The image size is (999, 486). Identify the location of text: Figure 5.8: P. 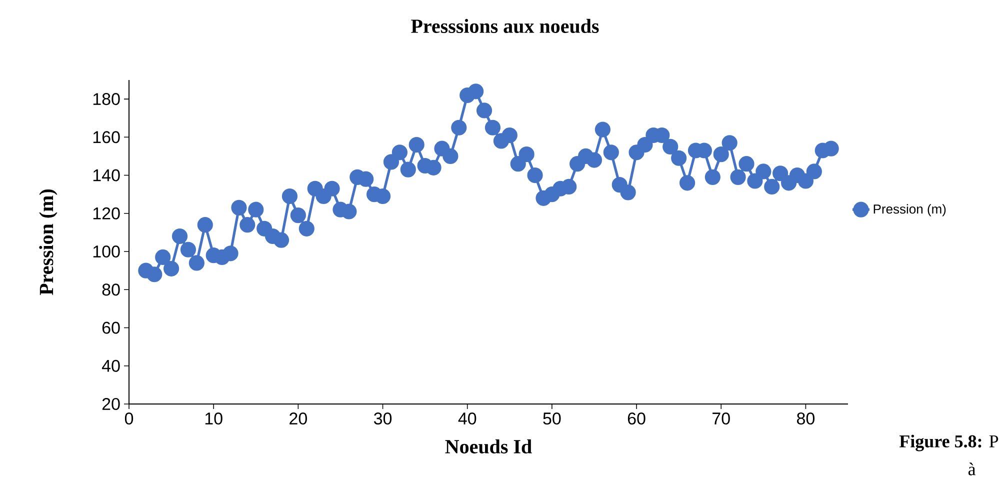
(948, 443).